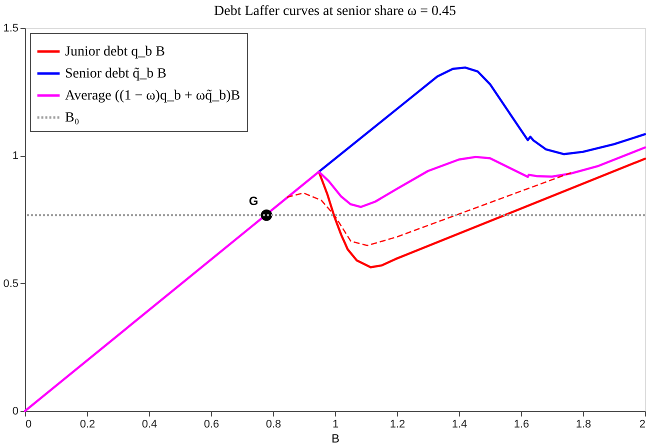  I want to click on x-tick-label: 1.6, so click(522, 424).